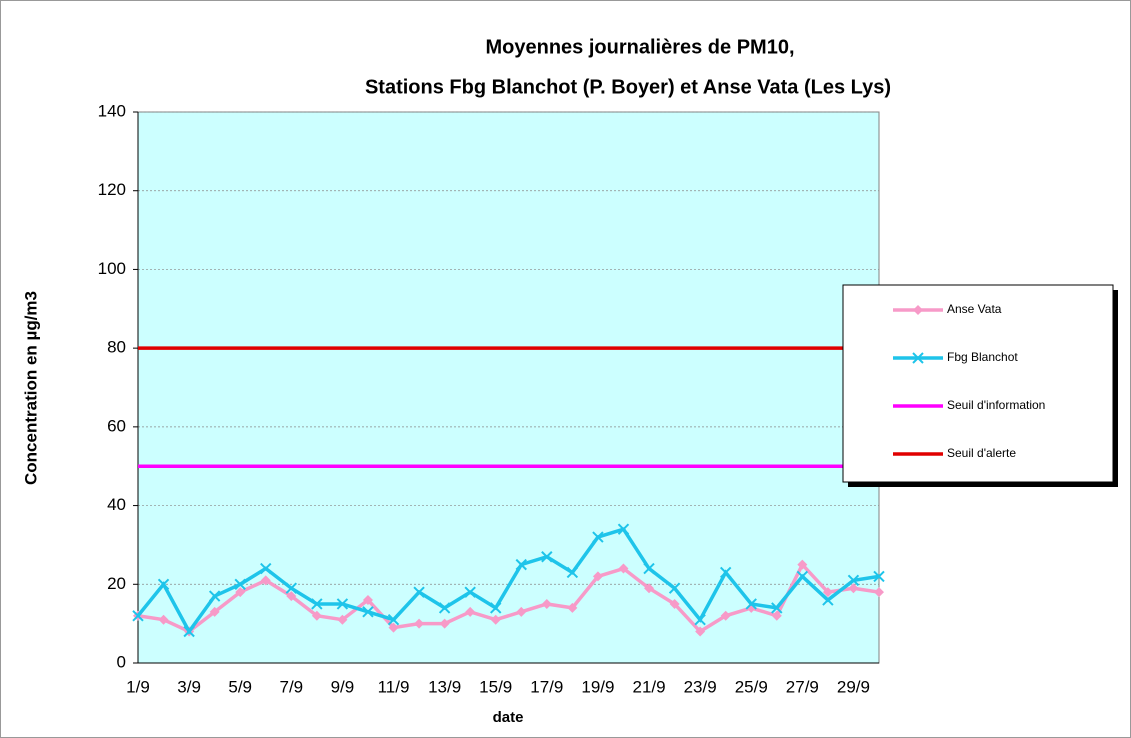 The width and height of the screenshot is (1131, 738). Describe the element at coordinates (996, 405) in the screenshot. I see `legend-label: Seuil d'information` at that location.